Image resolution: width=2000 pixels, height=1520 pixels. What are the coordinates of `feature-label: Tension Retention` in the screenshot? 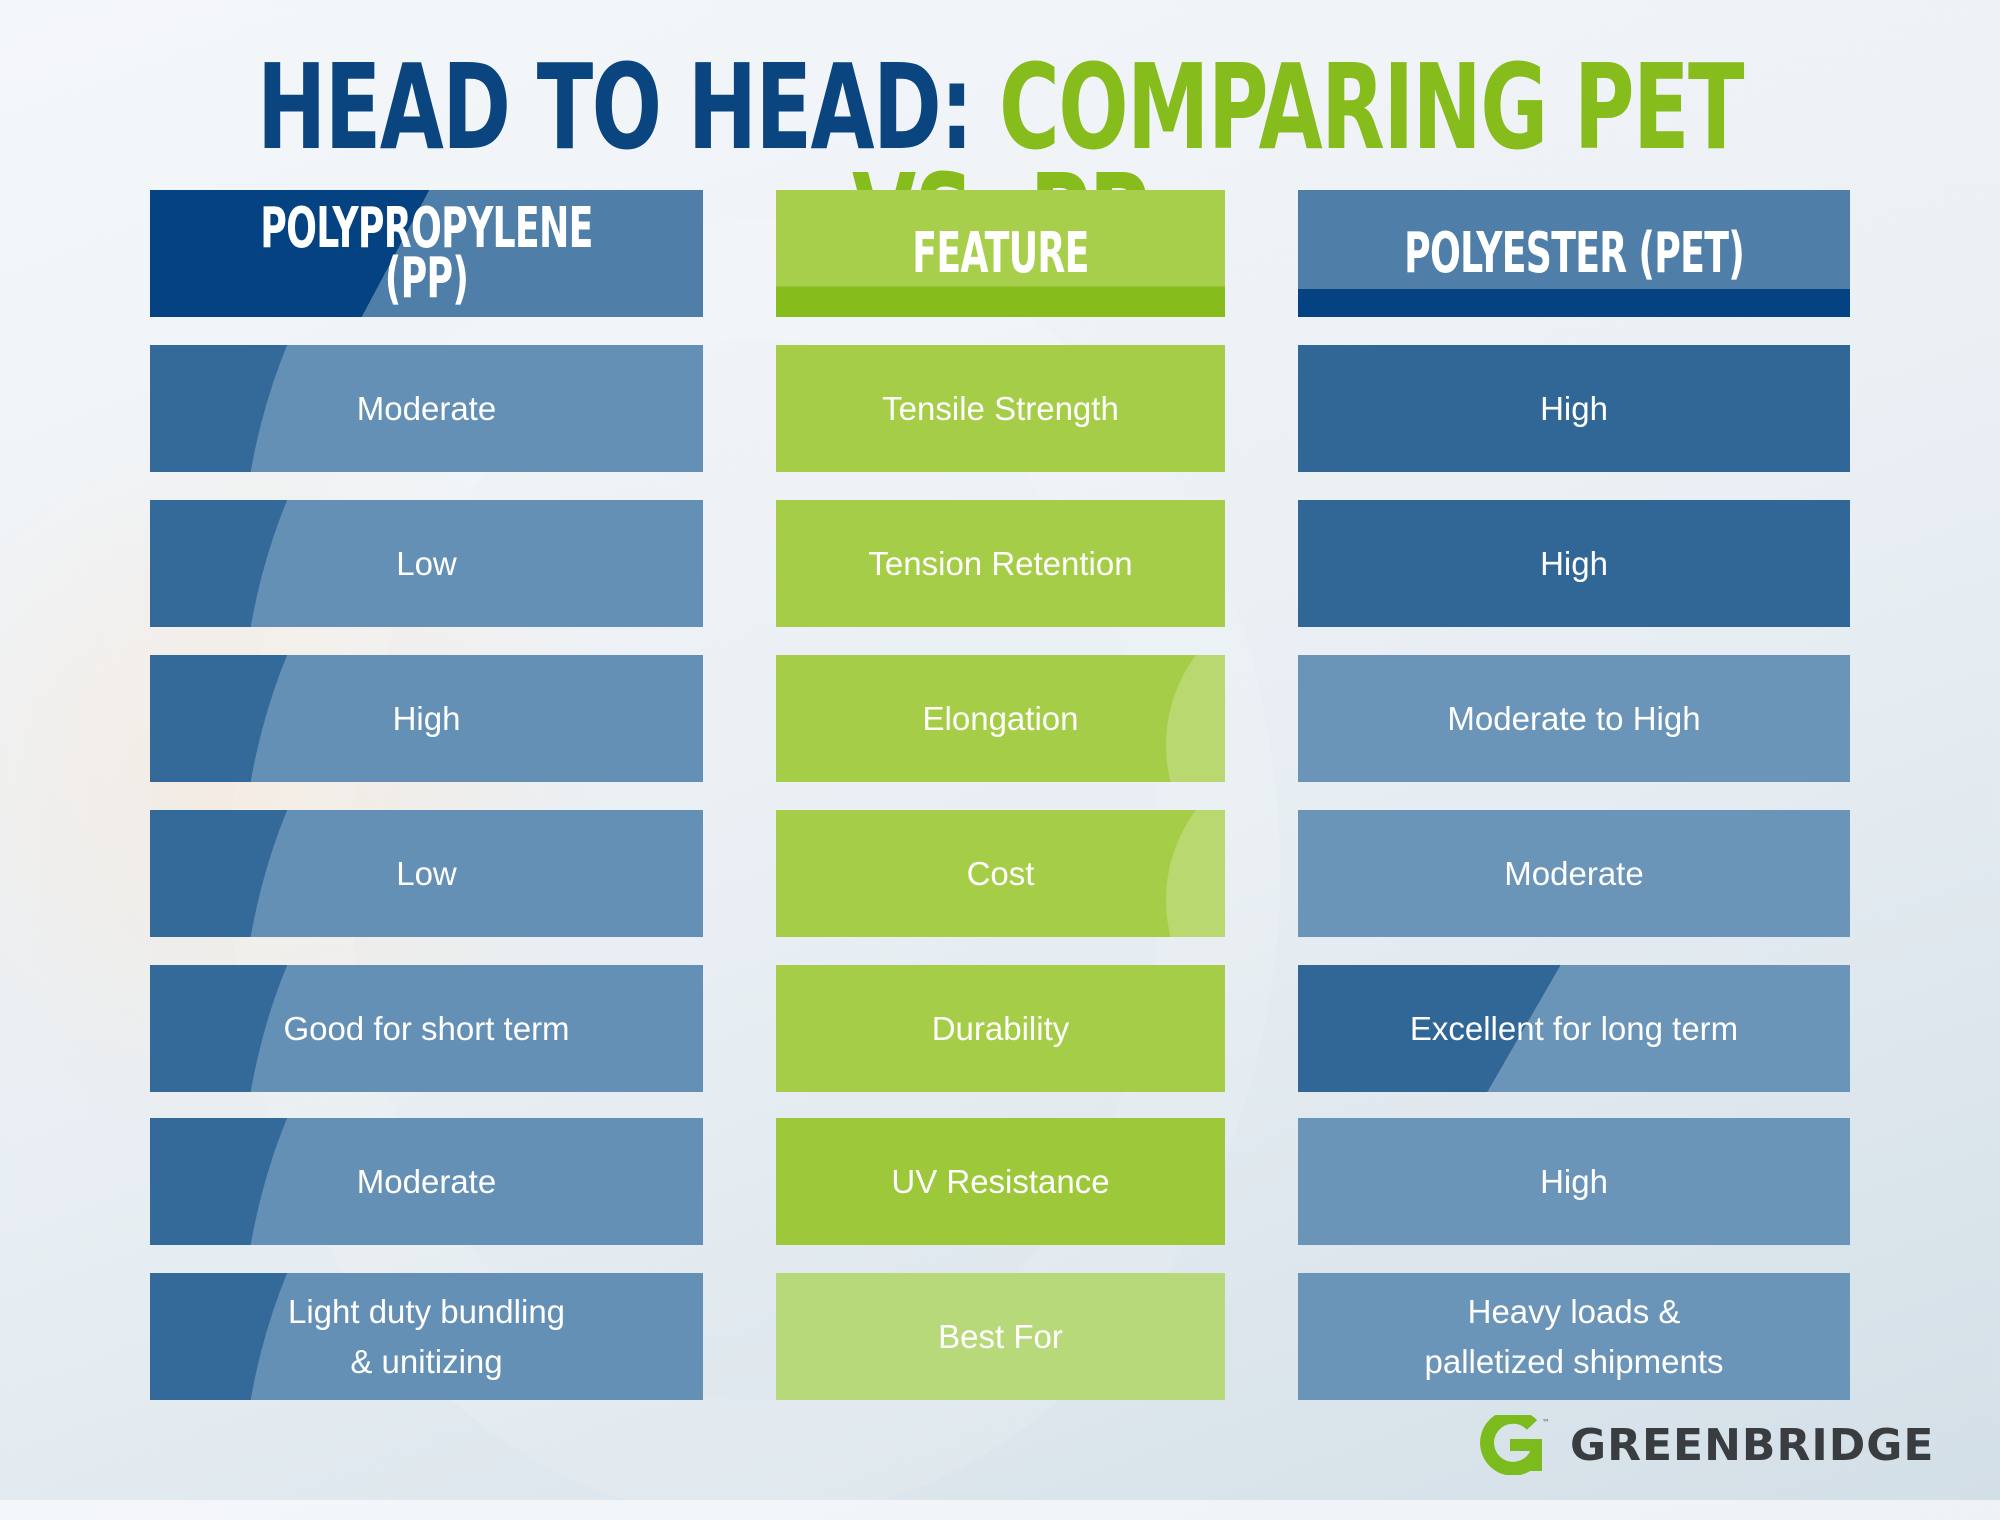 It's located at (1000, 563).